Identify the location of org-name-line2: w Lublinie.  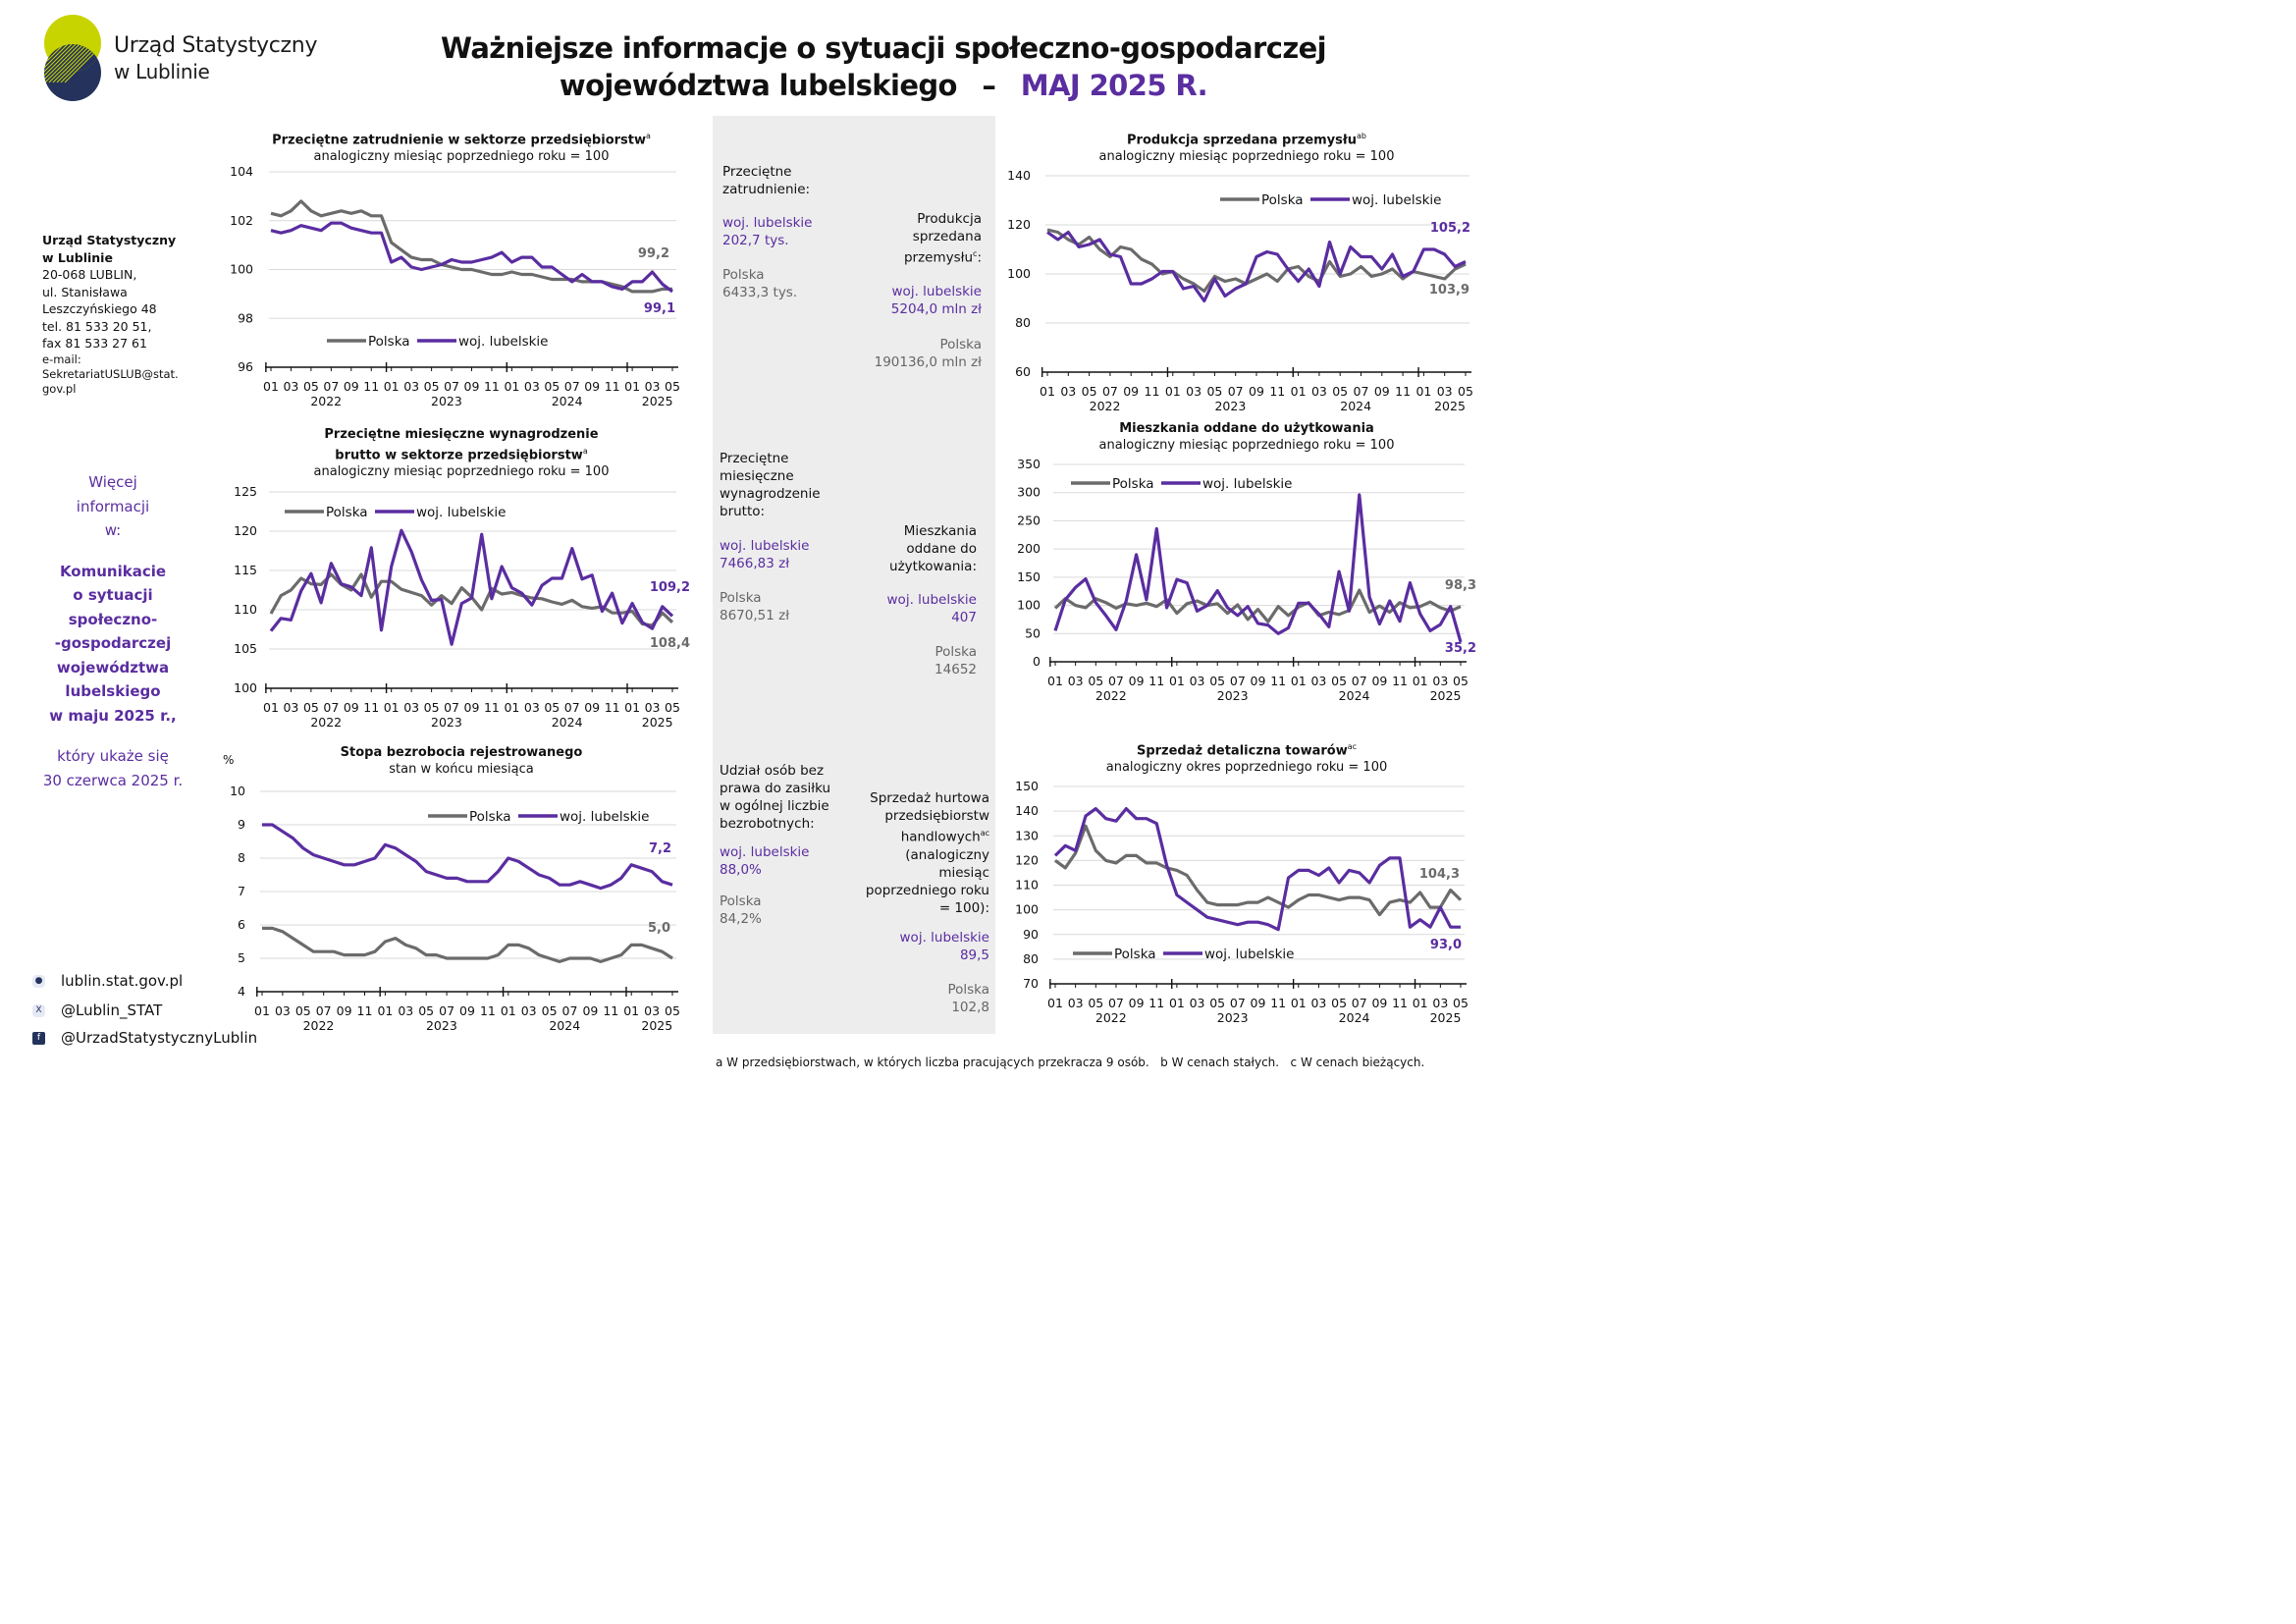
(162, 71).